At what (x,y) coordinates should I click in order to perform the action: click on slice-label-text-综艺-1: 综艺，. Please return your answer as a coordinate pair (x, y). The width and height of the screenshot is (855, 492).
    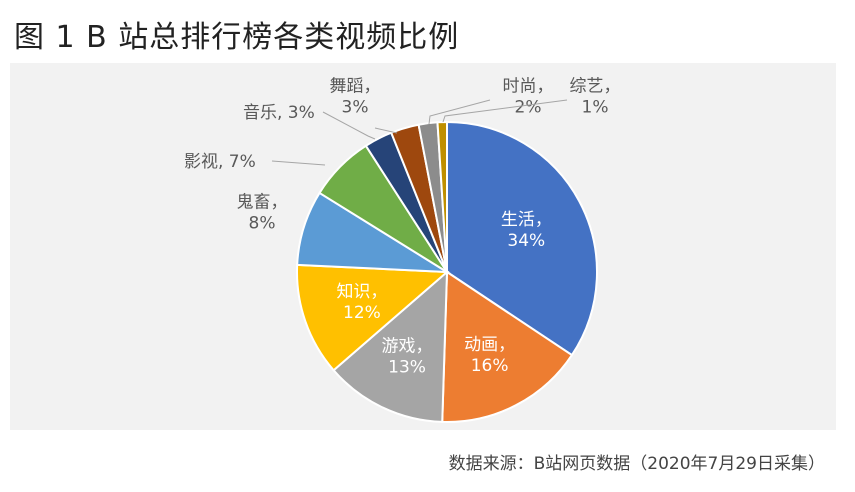
    Looking at the image, I should click on (595, 87).